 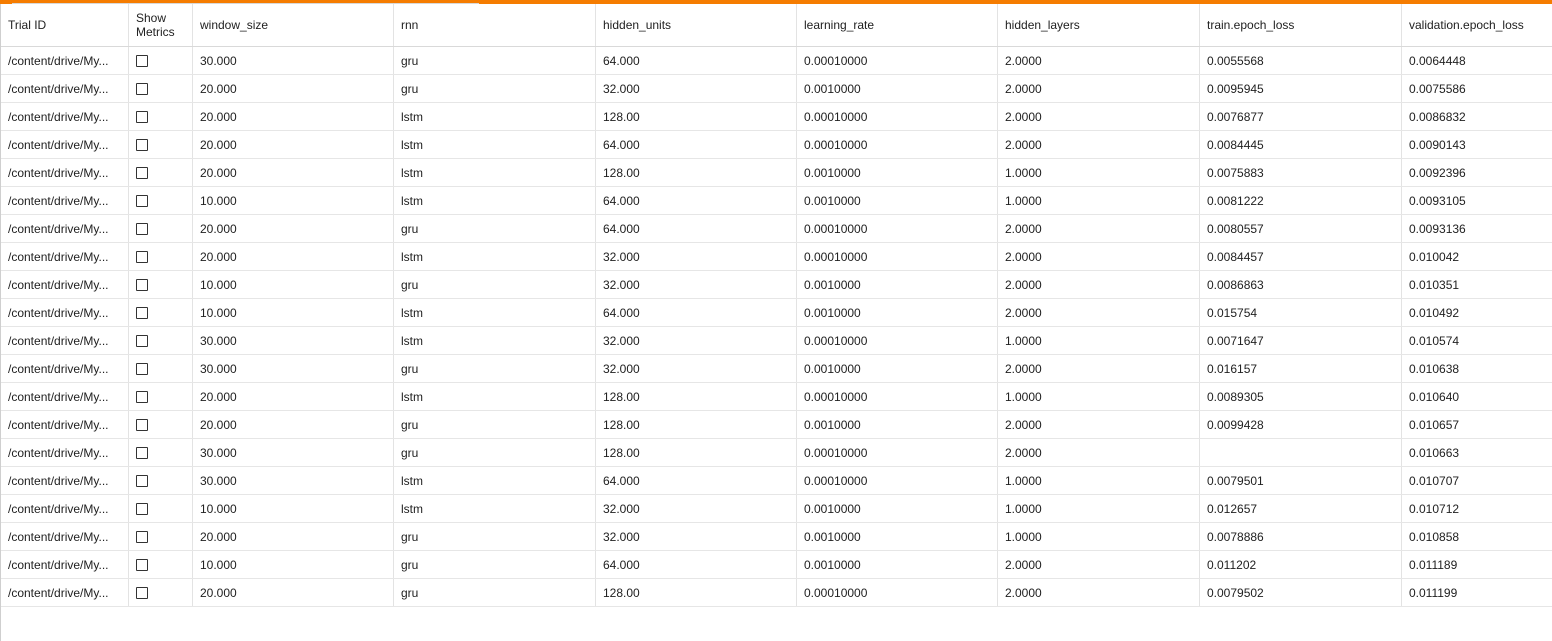 What do you see at coordinates (495, 256) in the screenshot?
I see `cell-rnn: lstm` at bounding box center [495, 256].